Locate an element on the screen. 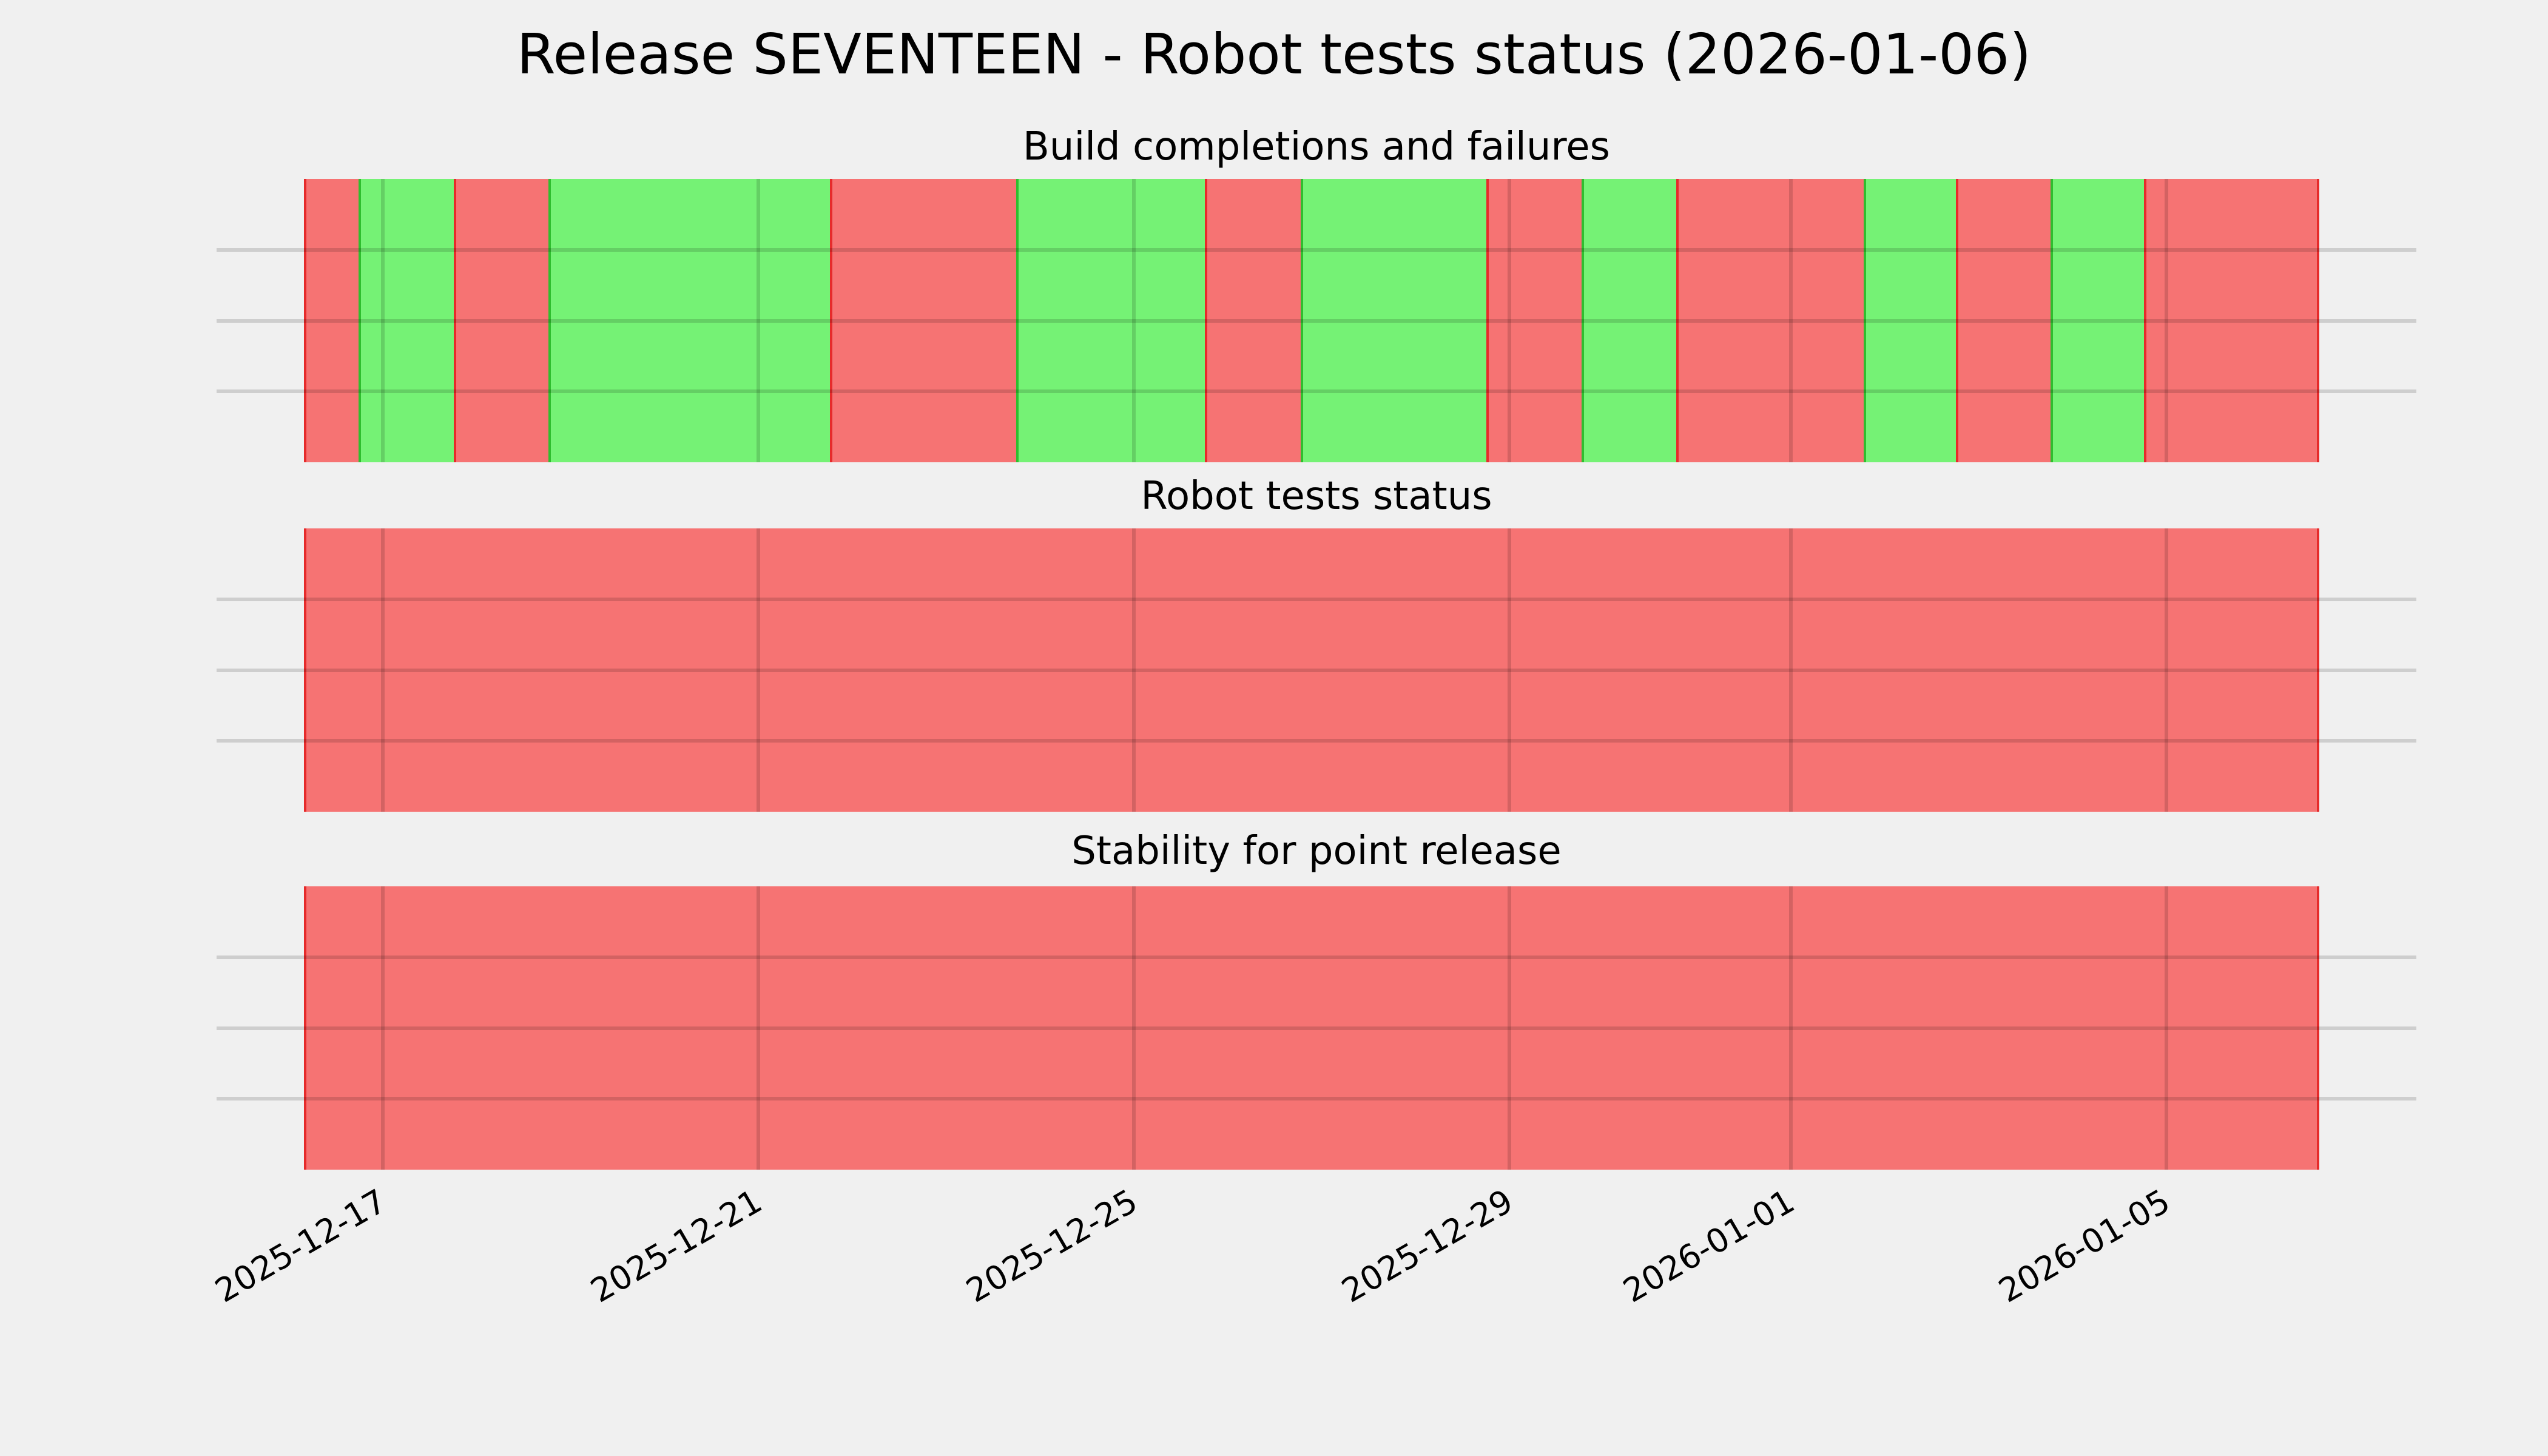 This screenshot has width=2548, height=1456. x-tick-label: 2025-12-25 is located at coordinates (1052, 1246).